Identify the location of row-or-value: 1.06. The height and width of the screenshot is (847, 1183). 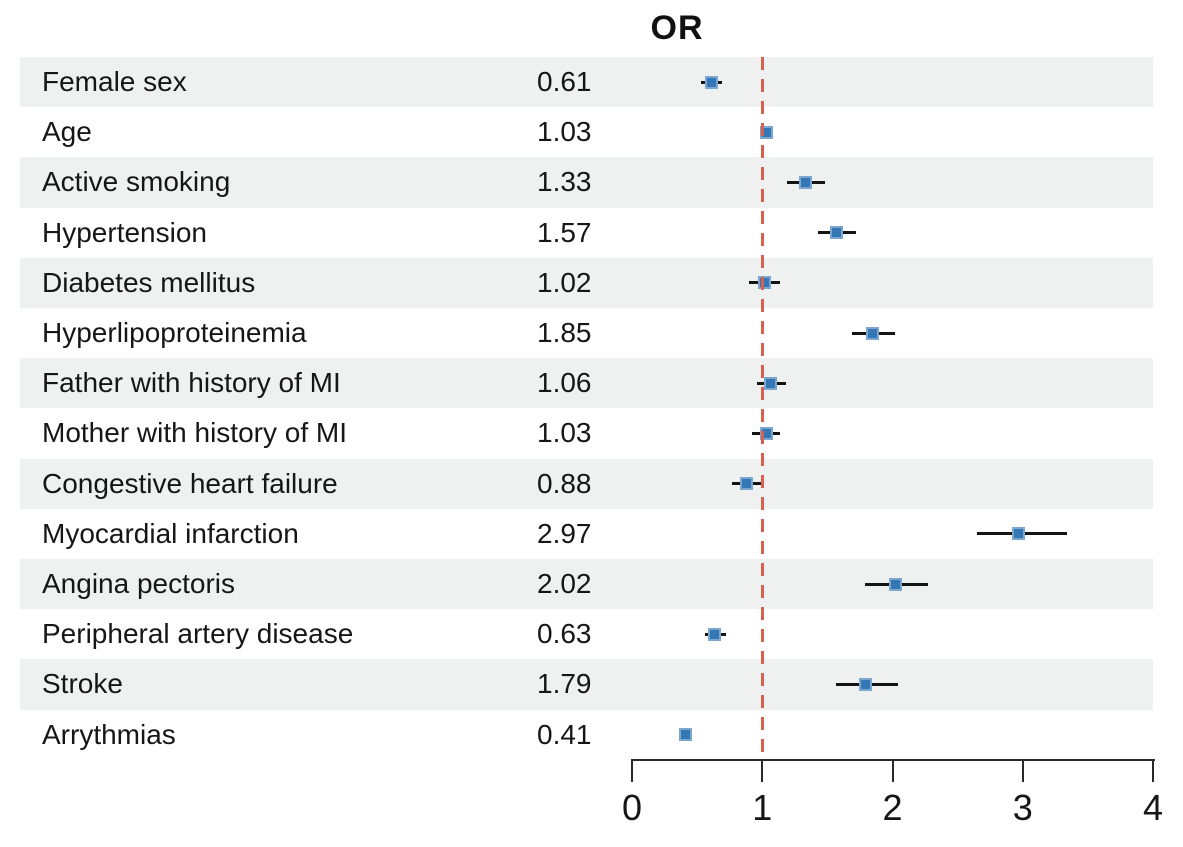
(564, 383).